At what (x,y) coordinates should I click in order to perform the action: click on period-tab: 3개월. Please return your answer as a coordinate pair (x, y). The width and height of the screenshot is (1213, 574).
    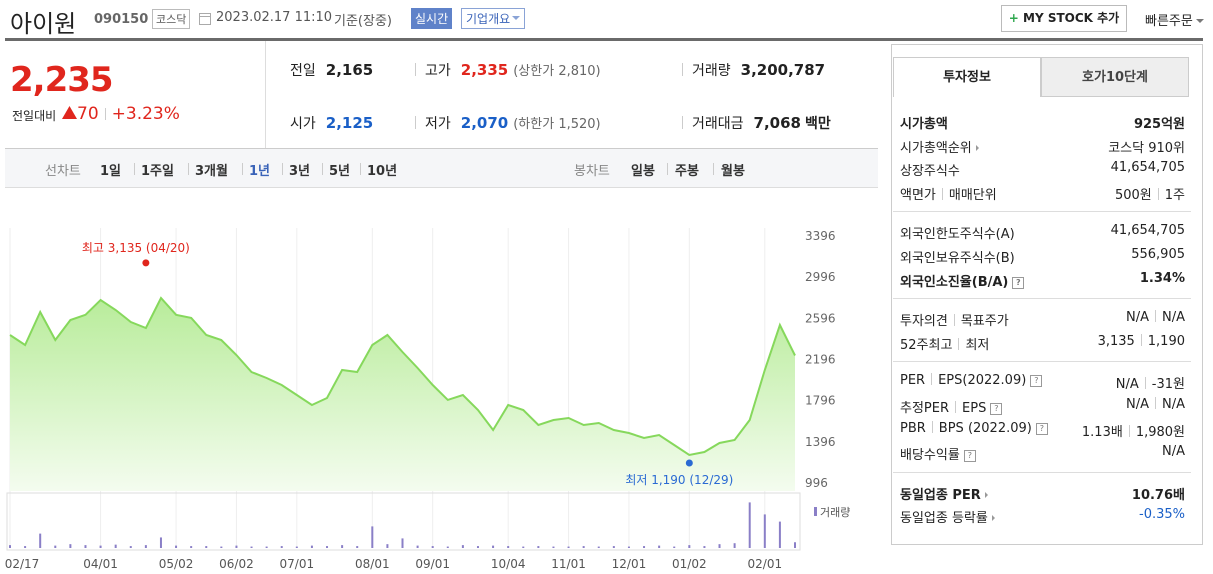
    Looking at the image, I should click on (211, 171).